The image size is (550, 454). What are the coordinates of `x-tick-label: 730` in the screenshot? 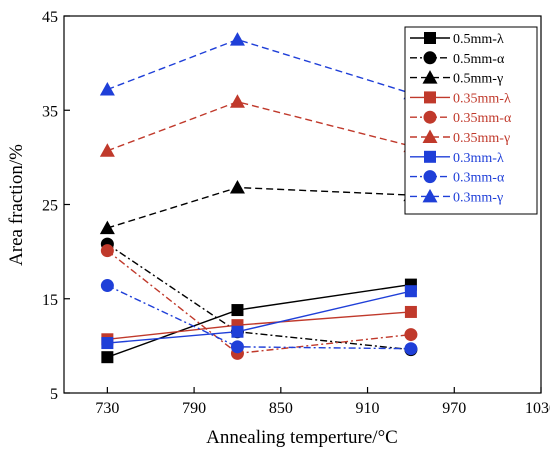 It's located at (107, 408).